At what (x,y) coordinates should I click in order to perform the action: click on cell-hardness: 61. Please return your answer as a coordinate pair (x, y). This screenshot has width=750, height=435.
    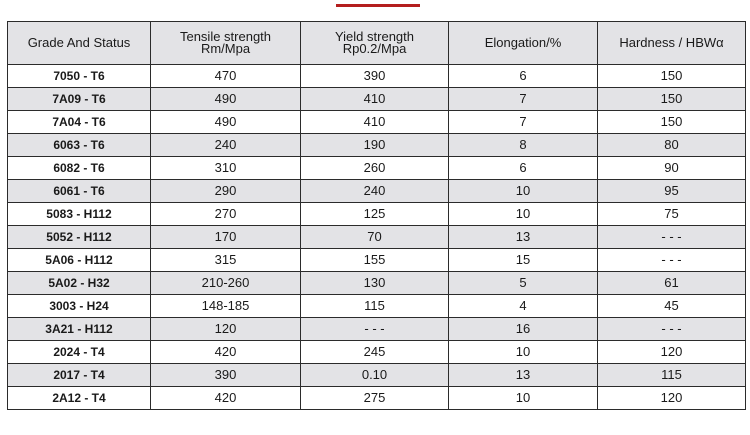
    Looking at the image, I should click on (671, 283).